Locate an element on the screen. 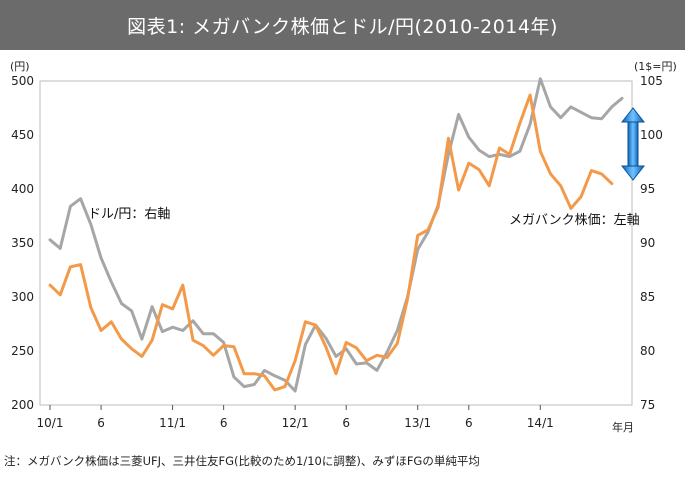 This screenshot has height=480, width=685. right-tick-label: 100 is located at coordinates (651, 135).